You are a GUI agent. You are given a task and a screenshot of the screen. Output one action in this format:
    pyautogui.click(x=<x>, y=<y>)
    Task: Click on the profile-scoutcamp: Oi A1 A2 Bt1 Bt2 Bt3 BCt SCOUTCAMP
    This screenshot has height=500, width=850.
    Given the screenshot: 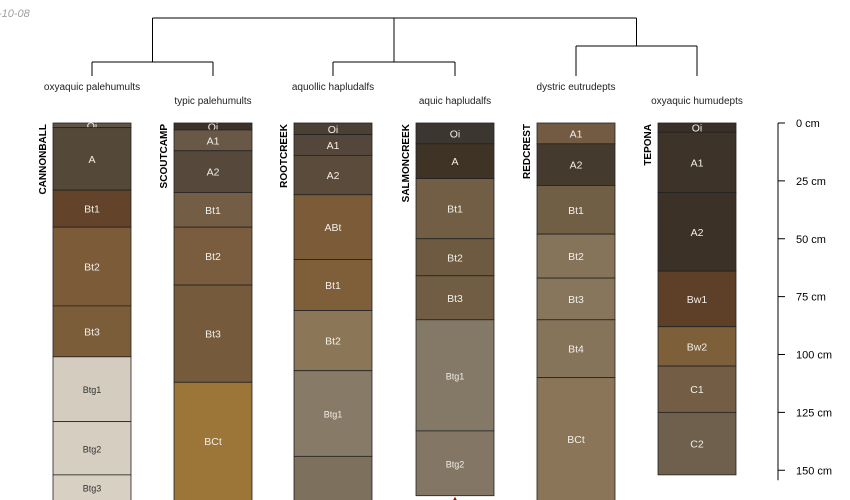 What is the action you would take?
    pyautogui.click(x=206, y=310)
    